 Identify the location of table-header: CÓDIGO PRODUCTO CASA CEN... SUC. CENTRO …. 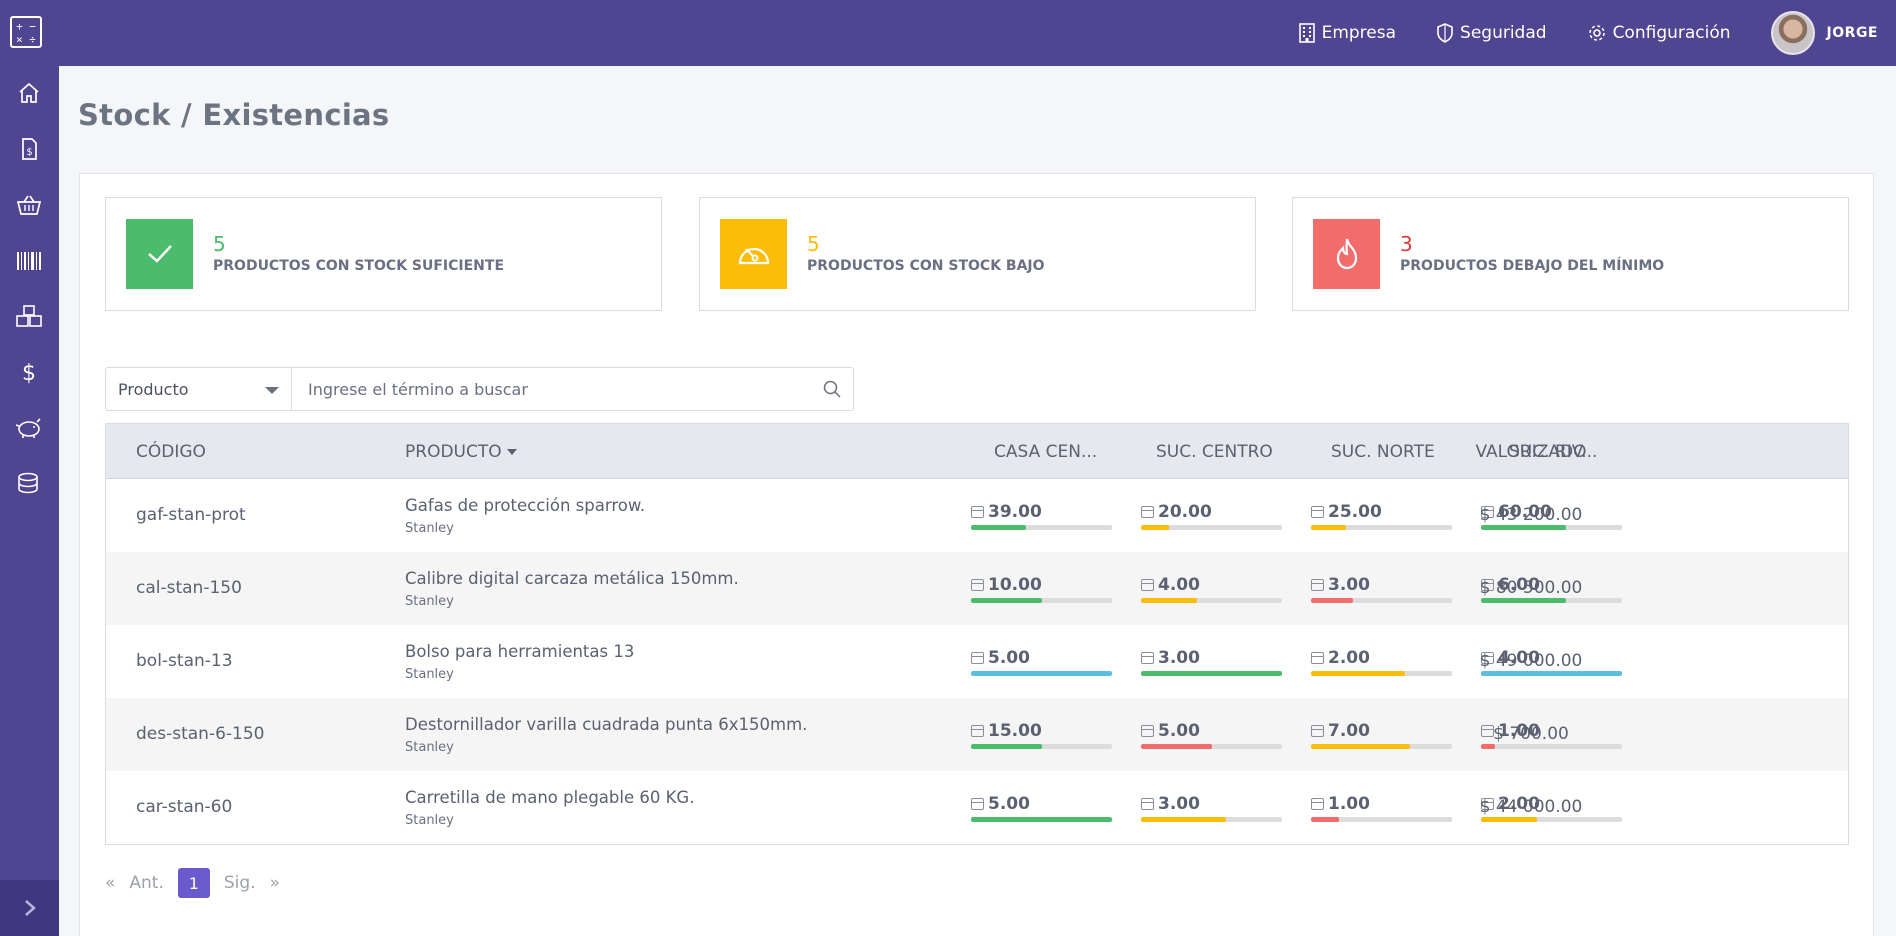
(977, 451).